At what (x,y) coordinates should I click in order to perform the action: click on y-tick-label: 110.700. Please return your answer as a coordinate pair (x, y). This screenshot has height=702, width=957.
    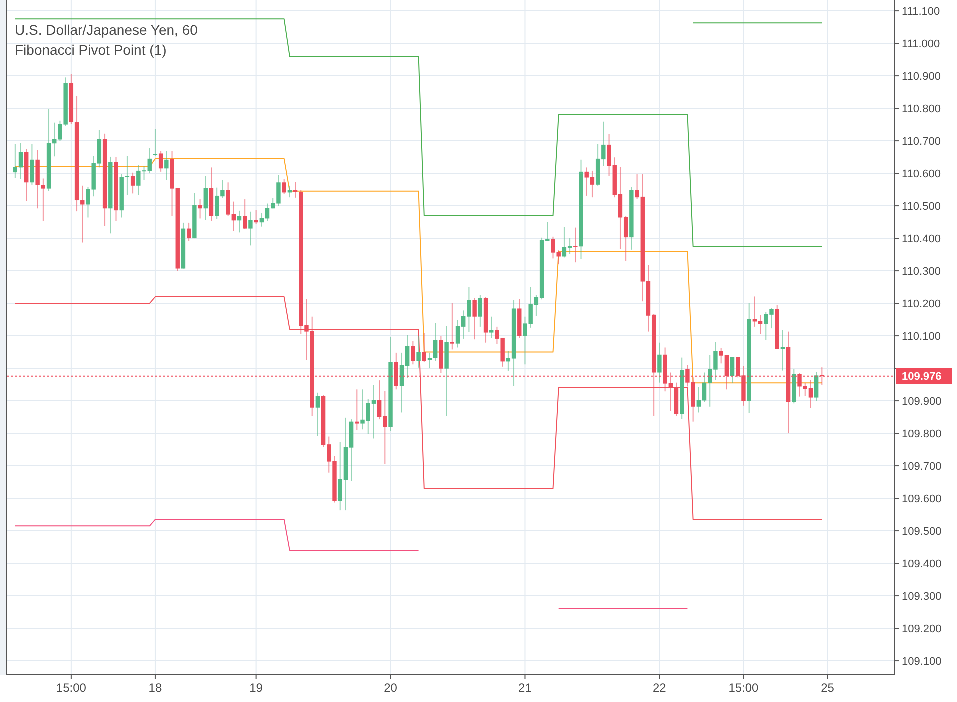
    Looking at the image, I should click on (921, 142).